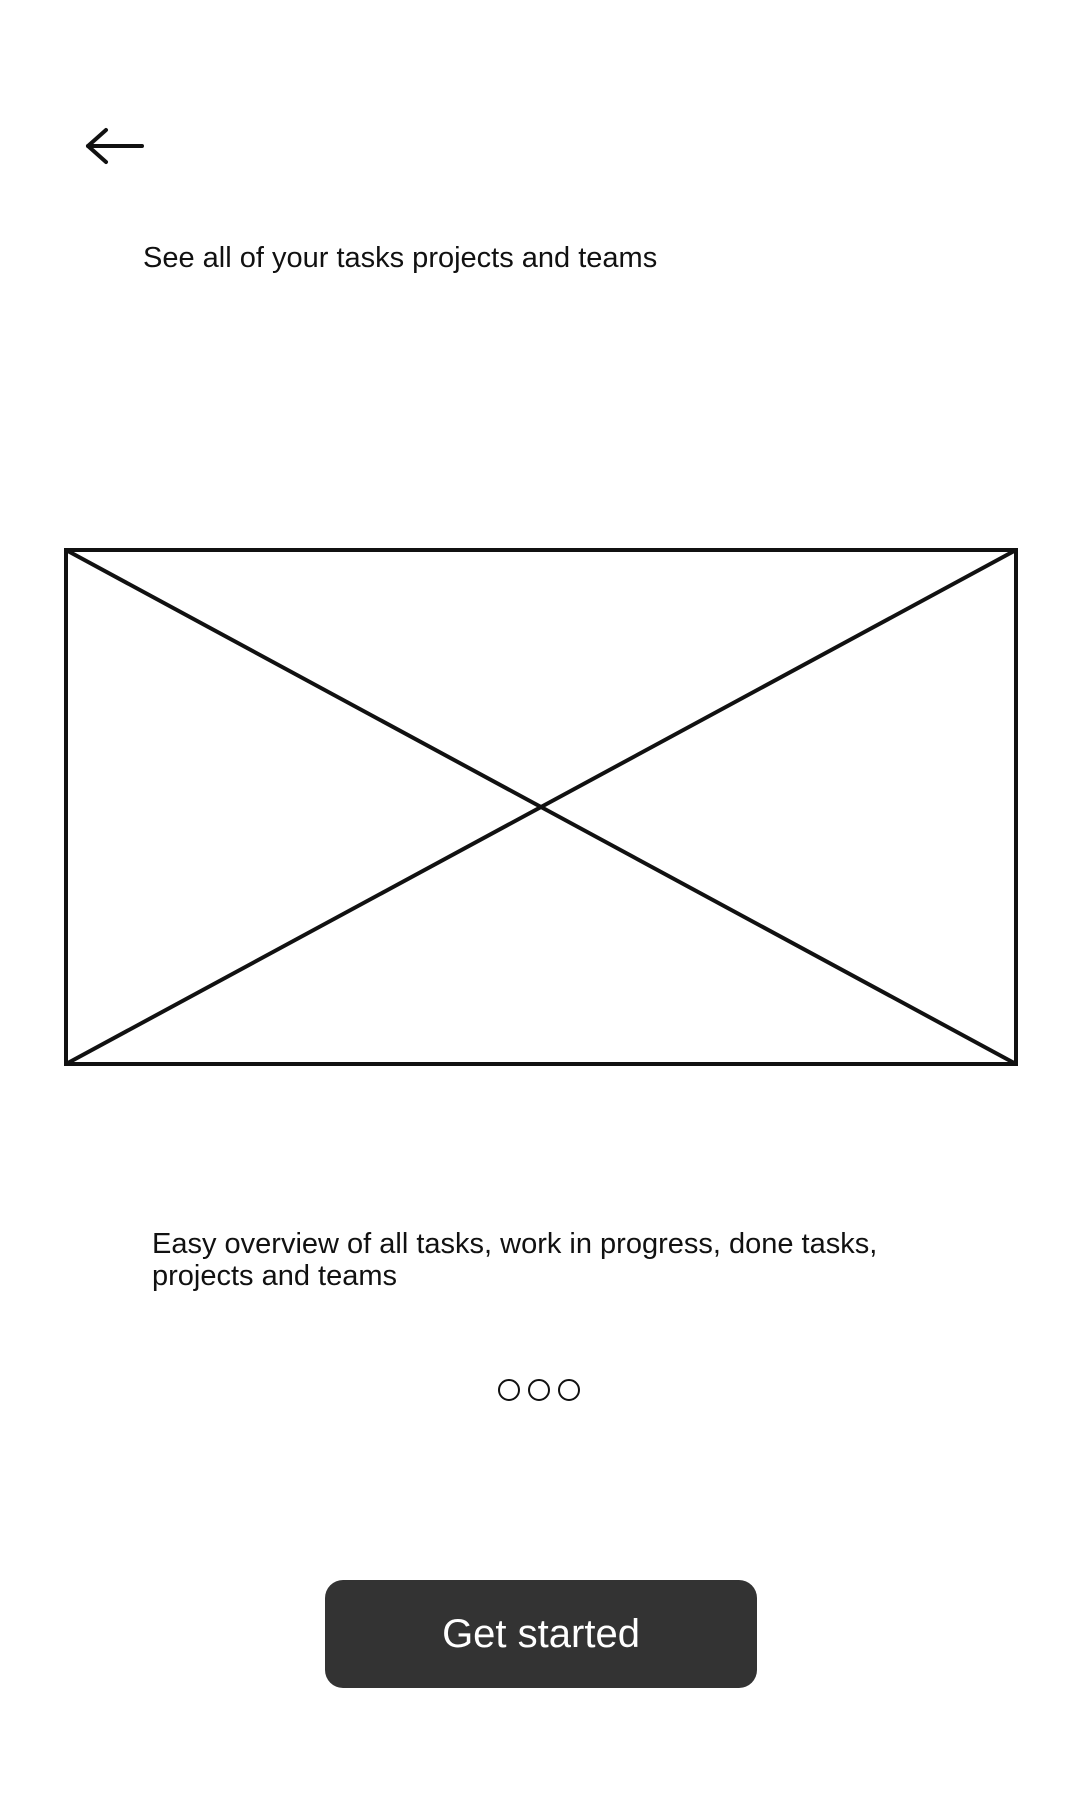 This screenshot has height=1800, width=1080. I want to click on back-button, so click(115, 145).